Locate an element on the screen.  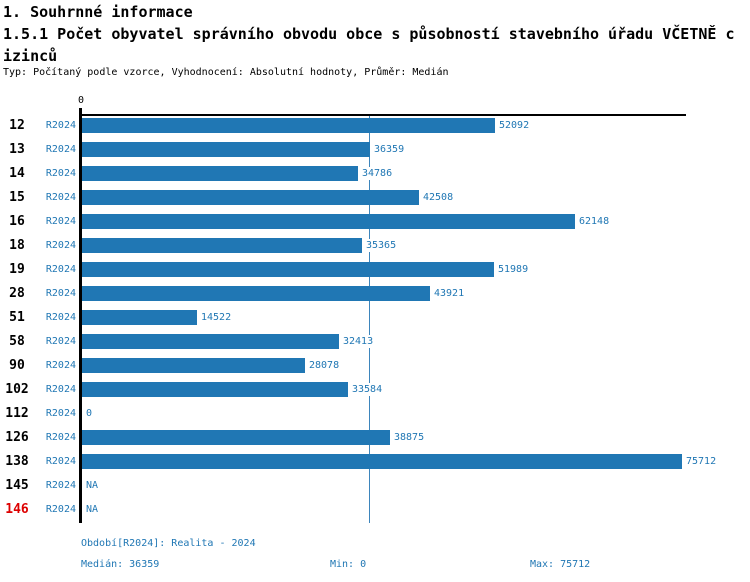
chart-row: 102 R2024 33584 is located at coordinates (375, 389).